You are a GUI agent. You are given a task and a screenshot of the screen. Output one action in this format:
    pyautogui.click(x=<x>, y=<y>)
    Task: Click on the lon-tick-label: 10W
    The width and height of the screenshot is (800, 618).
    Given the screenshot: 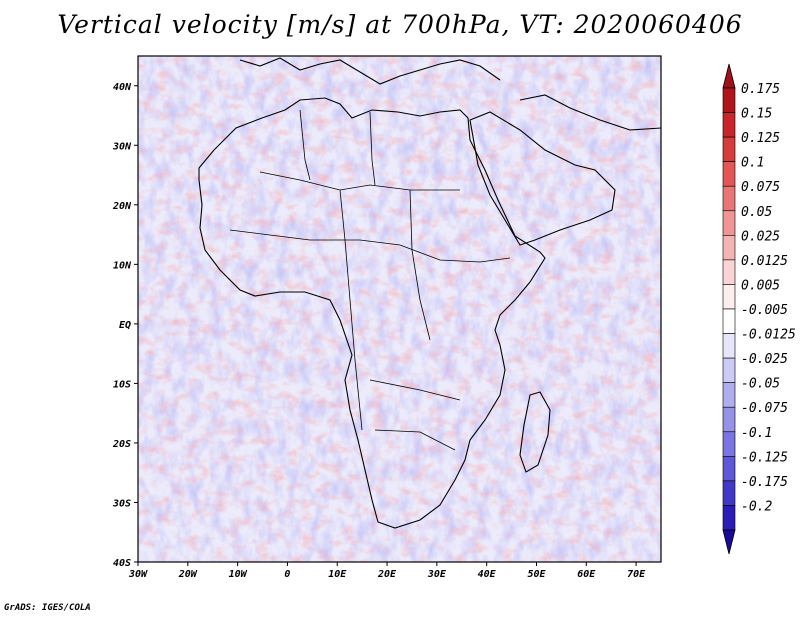 What is the action you would take?
    pyautogui.click(x=238, y=574)
    